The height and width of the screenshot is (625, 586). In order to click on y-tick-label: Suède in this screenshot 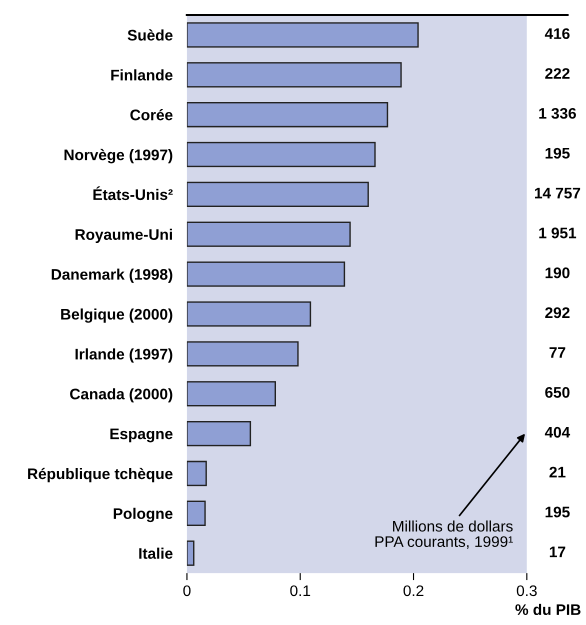, I will do `click(150, 35)`.